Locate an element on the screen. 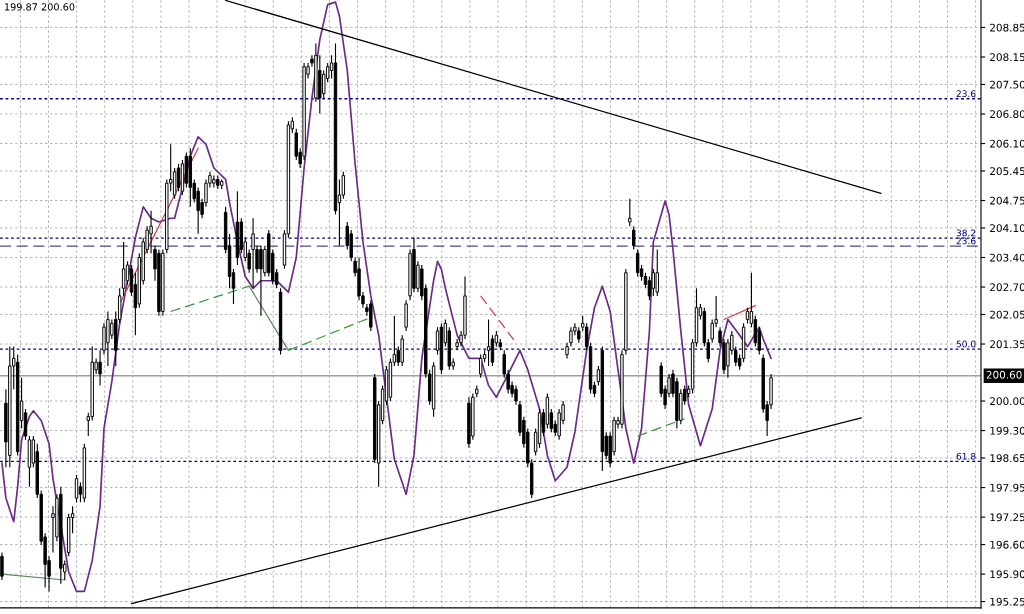 The image size is (1024, 614). y-tick-label: 195.25 is located at coordinates (1007, 601).